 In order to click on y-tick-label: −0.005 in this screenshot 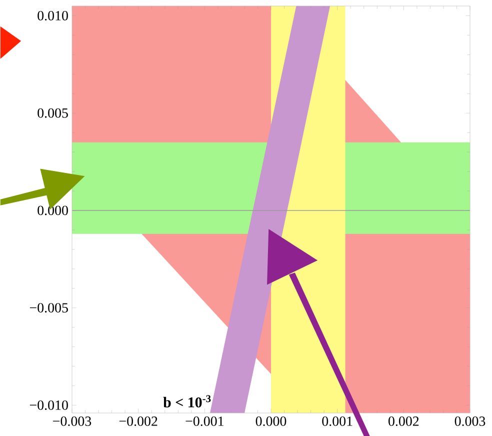, I will do `click(49, 308)`.